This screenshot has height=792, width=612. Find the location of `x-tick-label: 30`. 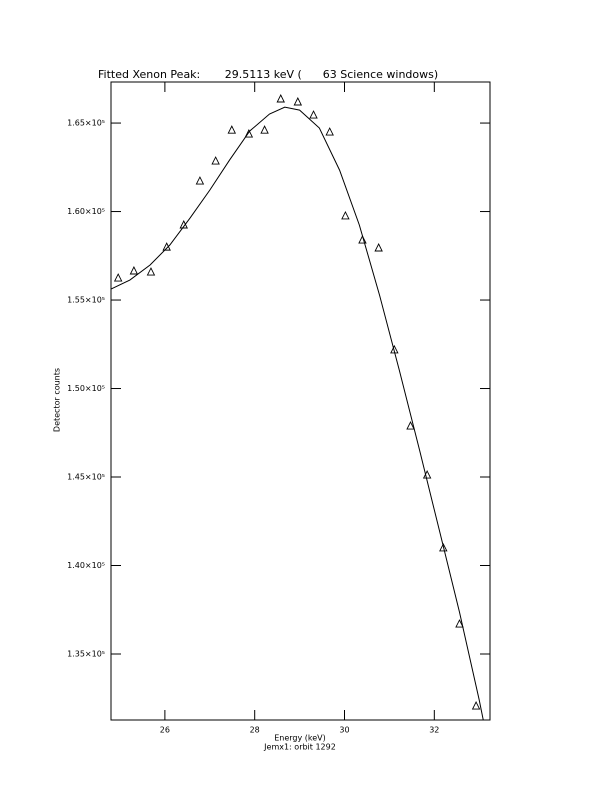

x-tick-label: 30 is located at coordinates (344, 730).